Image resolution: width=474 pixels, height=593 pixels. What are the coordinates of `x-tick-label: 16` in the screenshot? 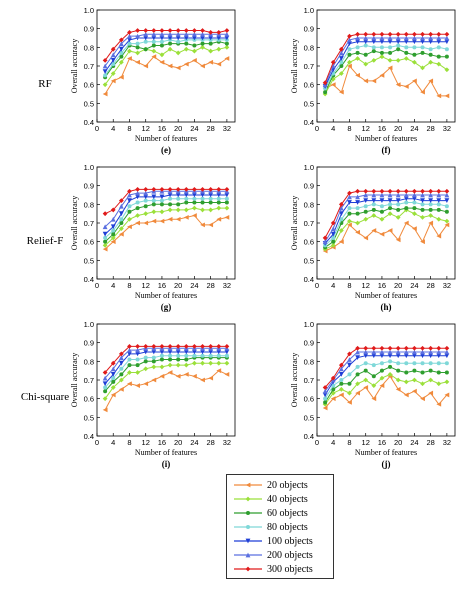 It's located at (162, 285).